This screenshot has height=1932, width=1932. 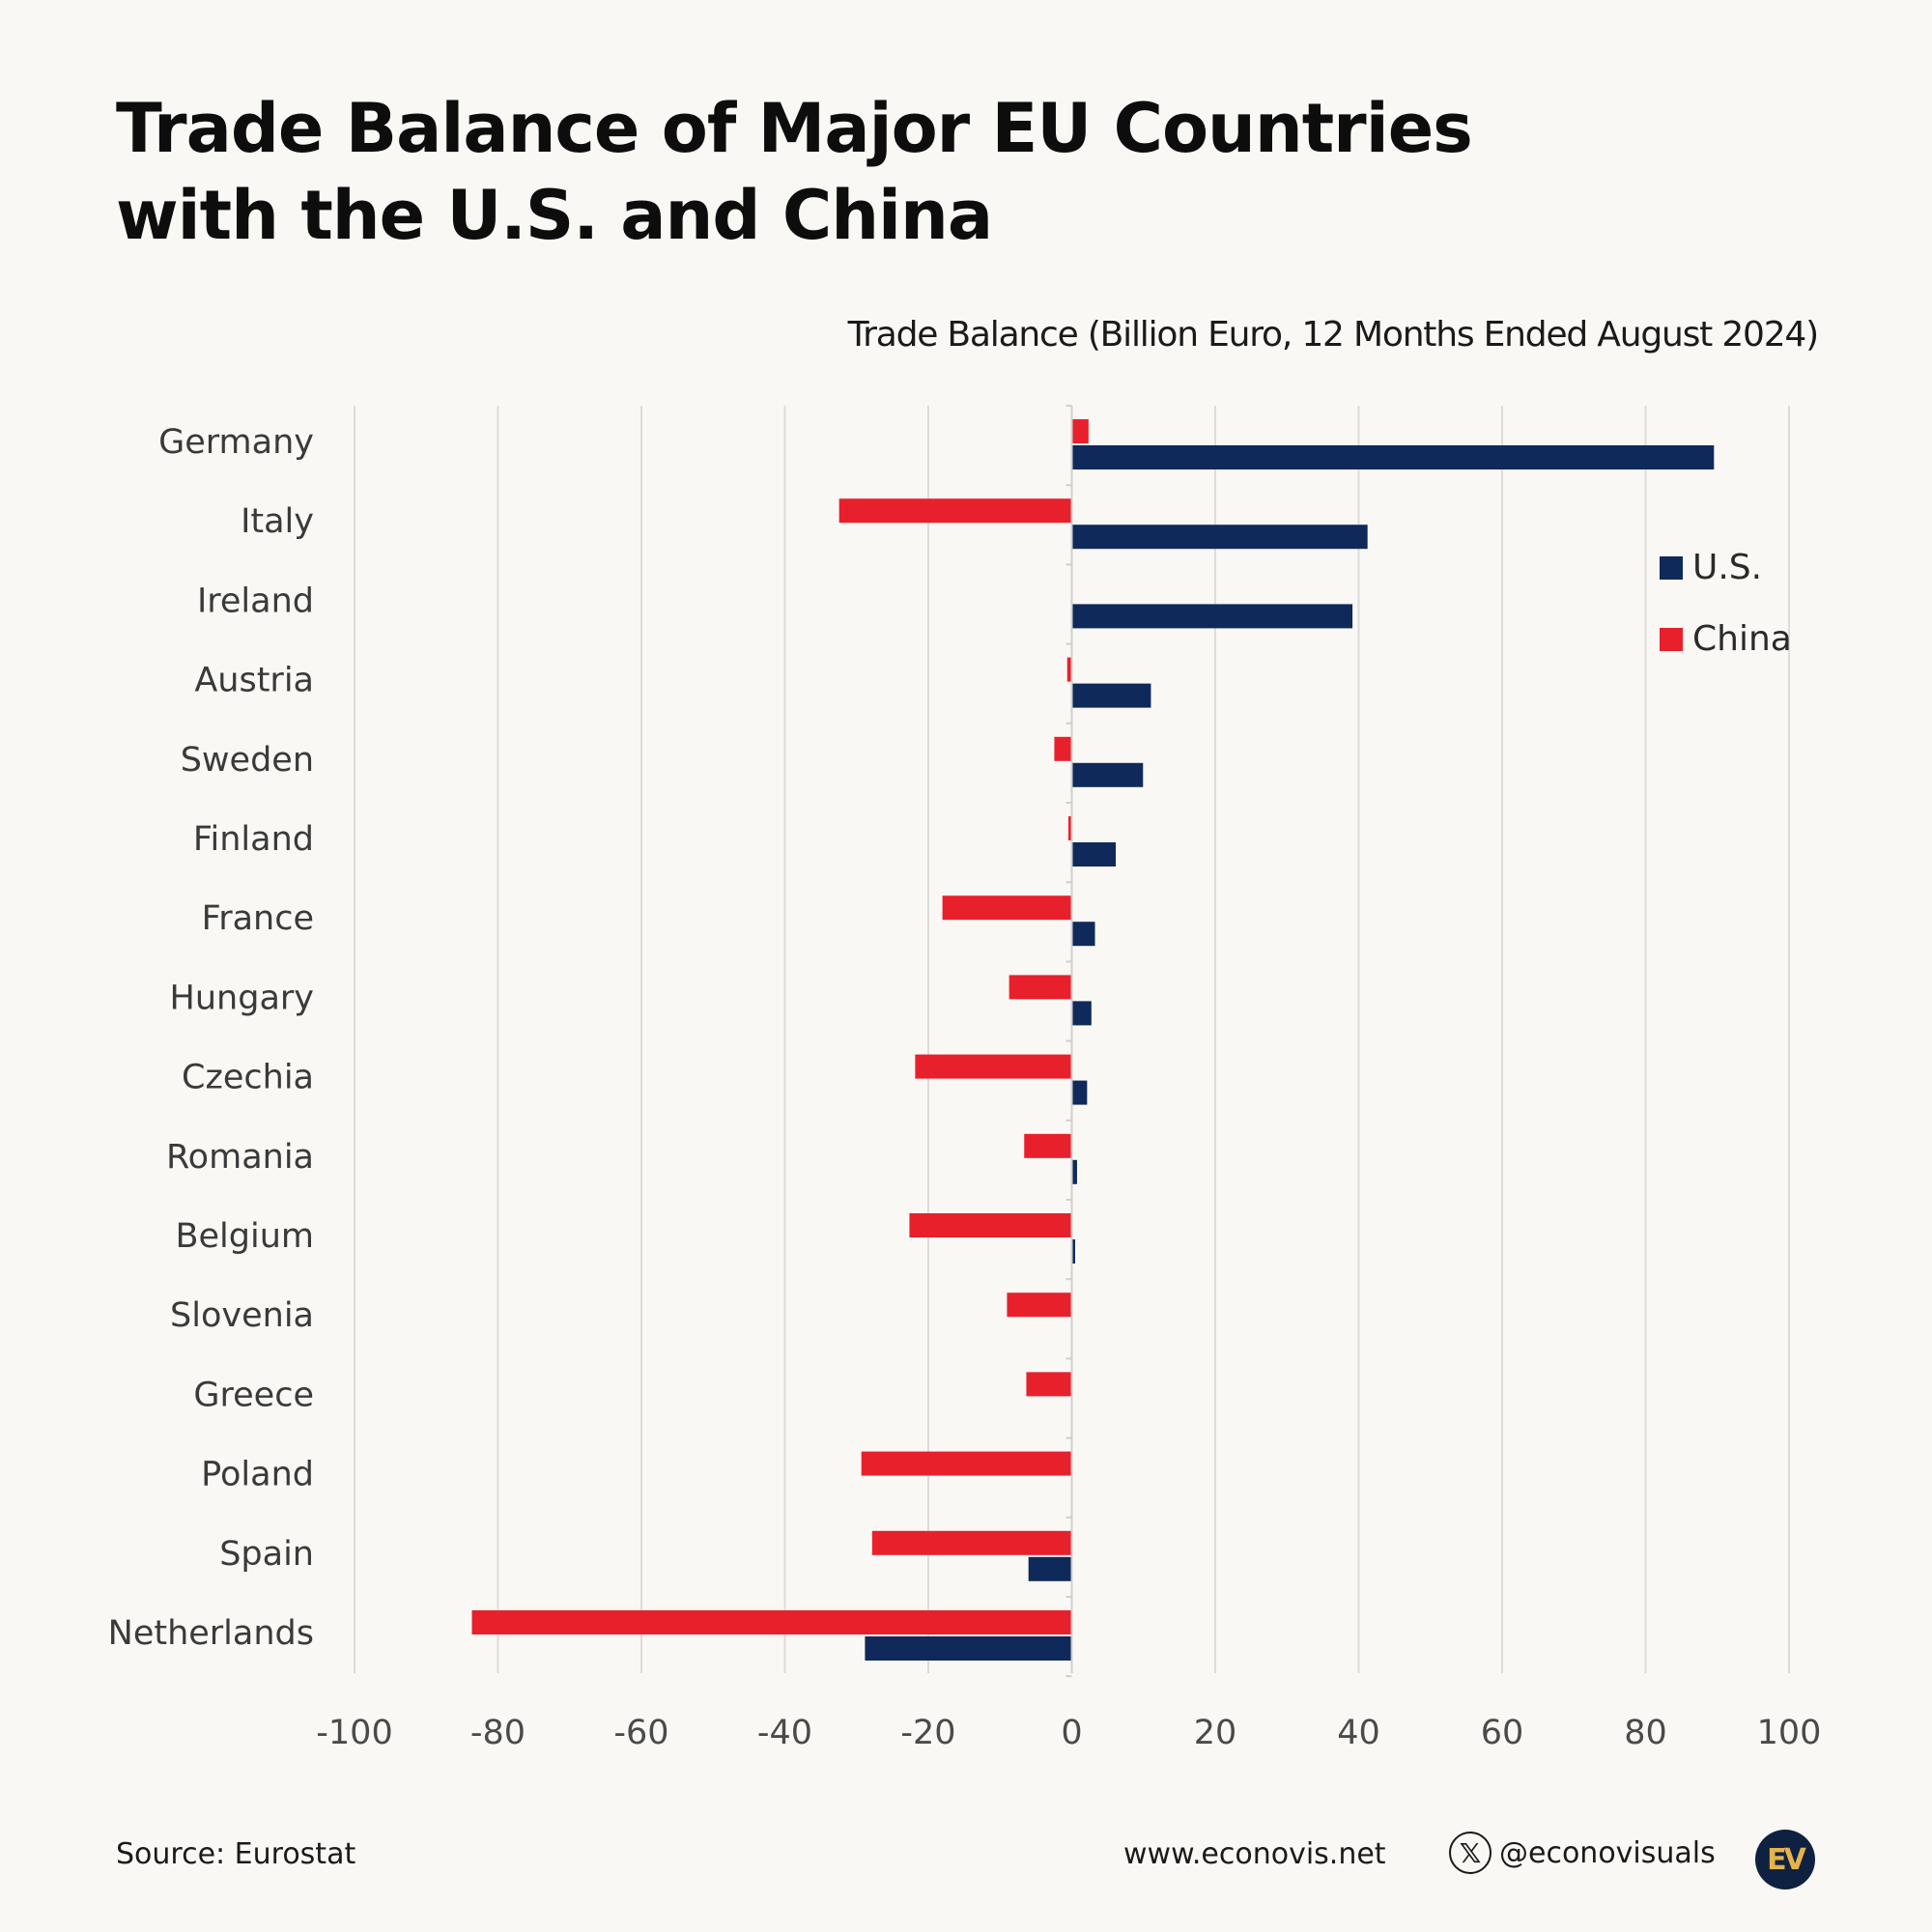 What do you see at coordinates (1083, 934) in the screenshot?
I see `bar-us-france` at bounding box center [1083, 934].